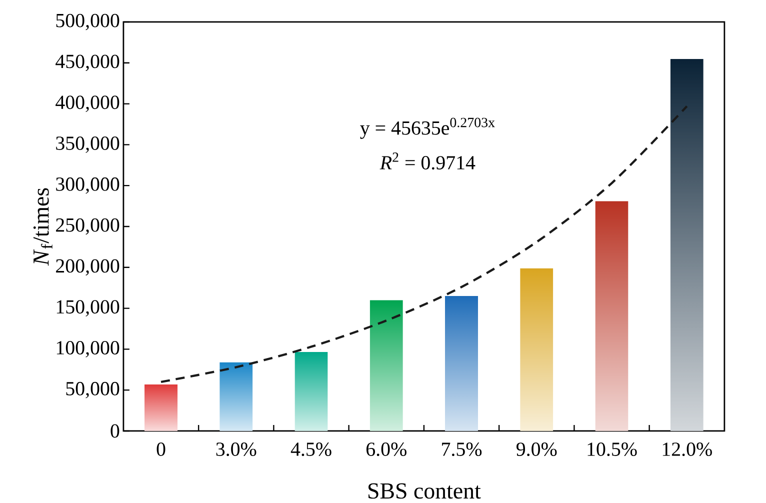 This screenshot has width=766, height=503. I want to click on x-tick-label: 3.0%, so click(236, 449).